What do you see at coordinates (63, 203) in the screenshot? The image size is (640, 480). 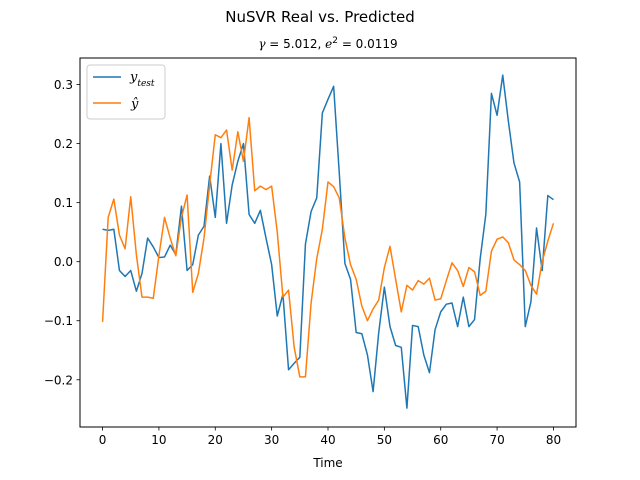 I see `y-tick-label: 0.1` at bounding box center [63, 203].